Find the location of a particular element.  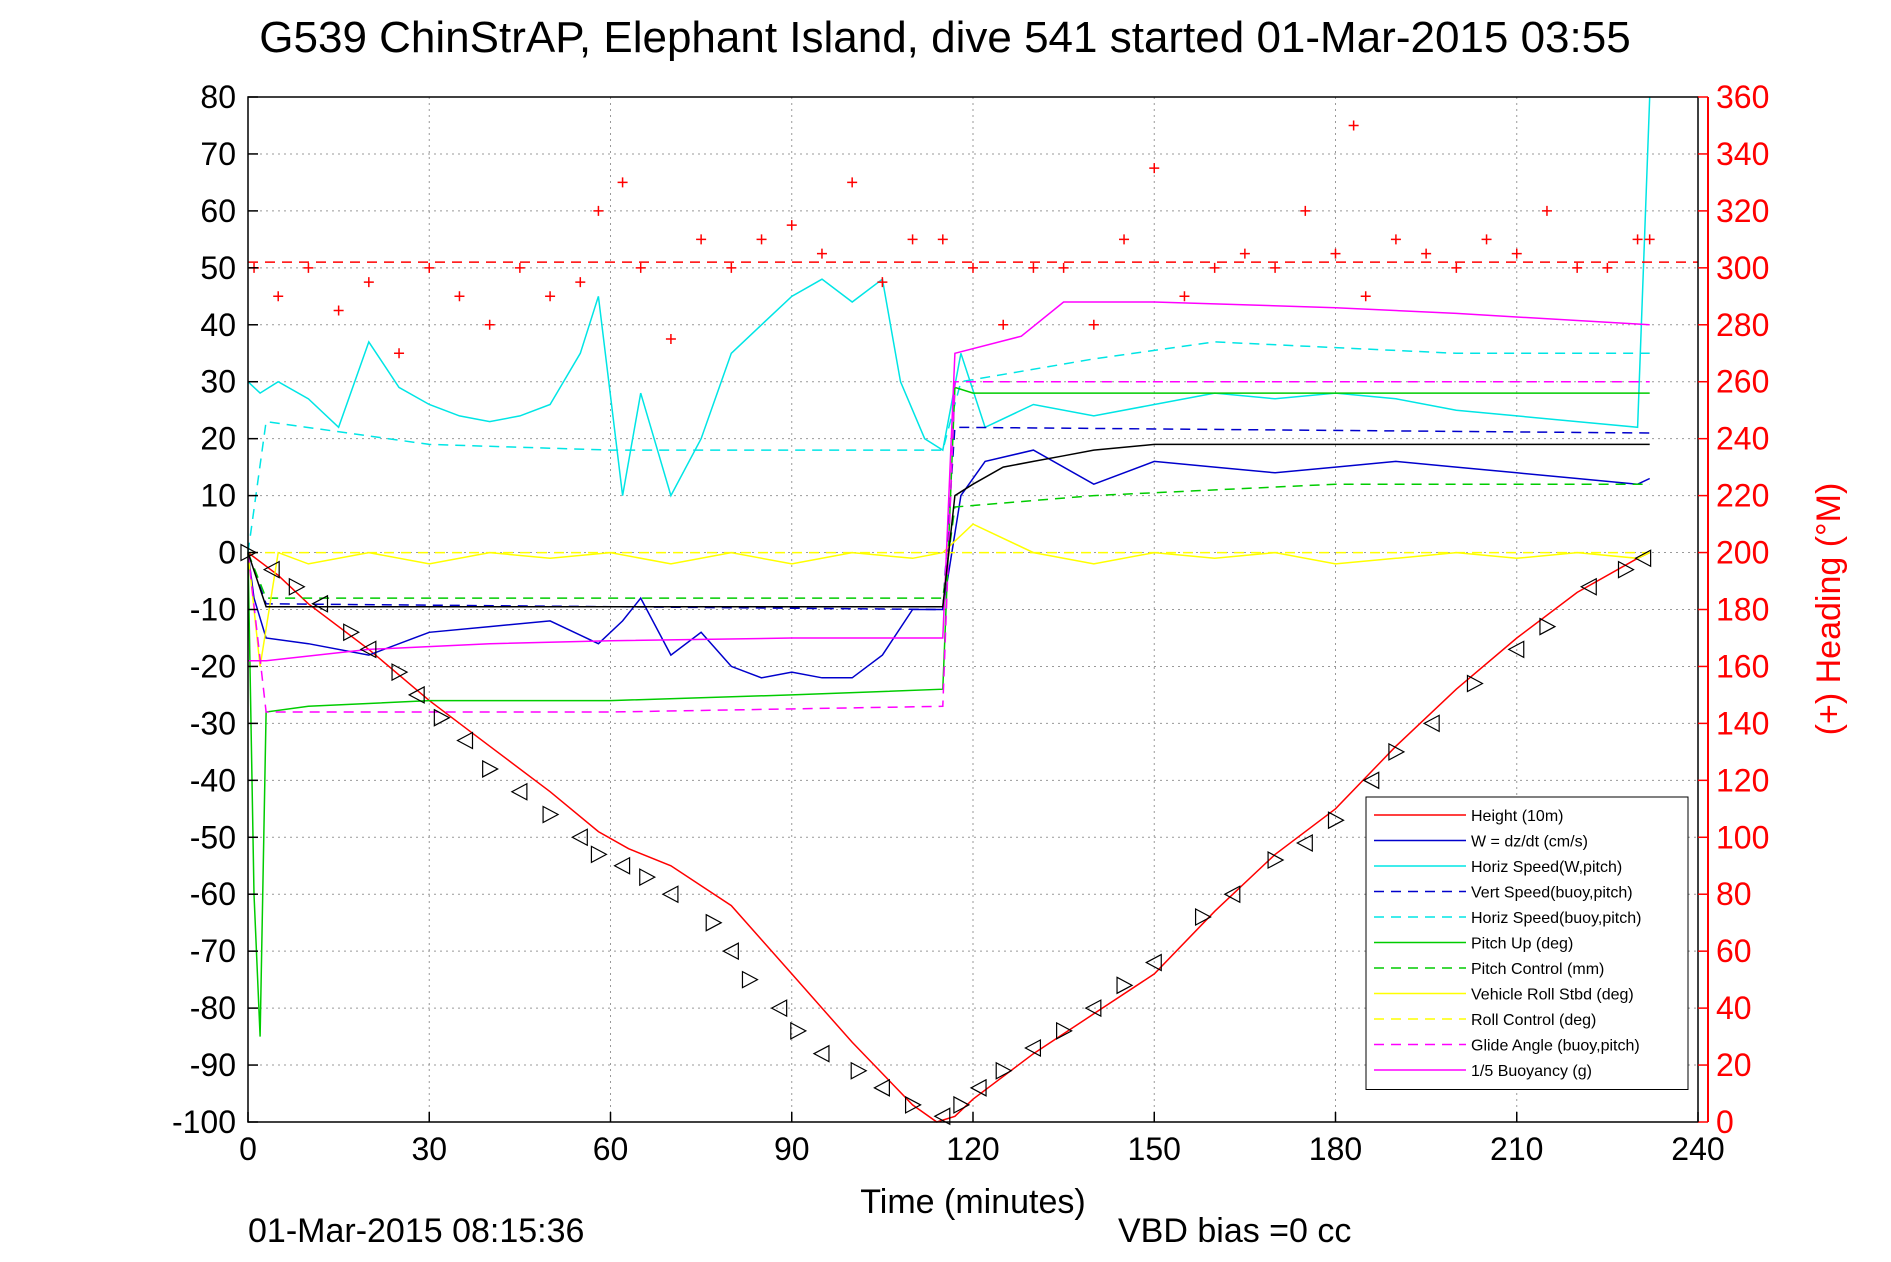

right-tick-label: 0 is located at coordinates (1725, 1122).